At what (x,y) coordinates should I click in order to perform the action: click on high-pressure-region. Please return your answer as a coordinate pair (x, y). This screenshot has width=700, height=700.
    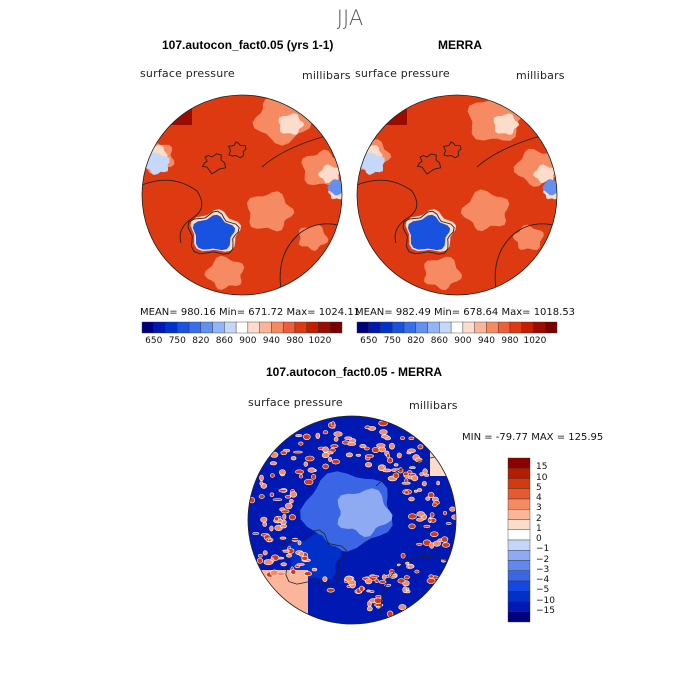
    Looking at the image, I should click on (167, 110).